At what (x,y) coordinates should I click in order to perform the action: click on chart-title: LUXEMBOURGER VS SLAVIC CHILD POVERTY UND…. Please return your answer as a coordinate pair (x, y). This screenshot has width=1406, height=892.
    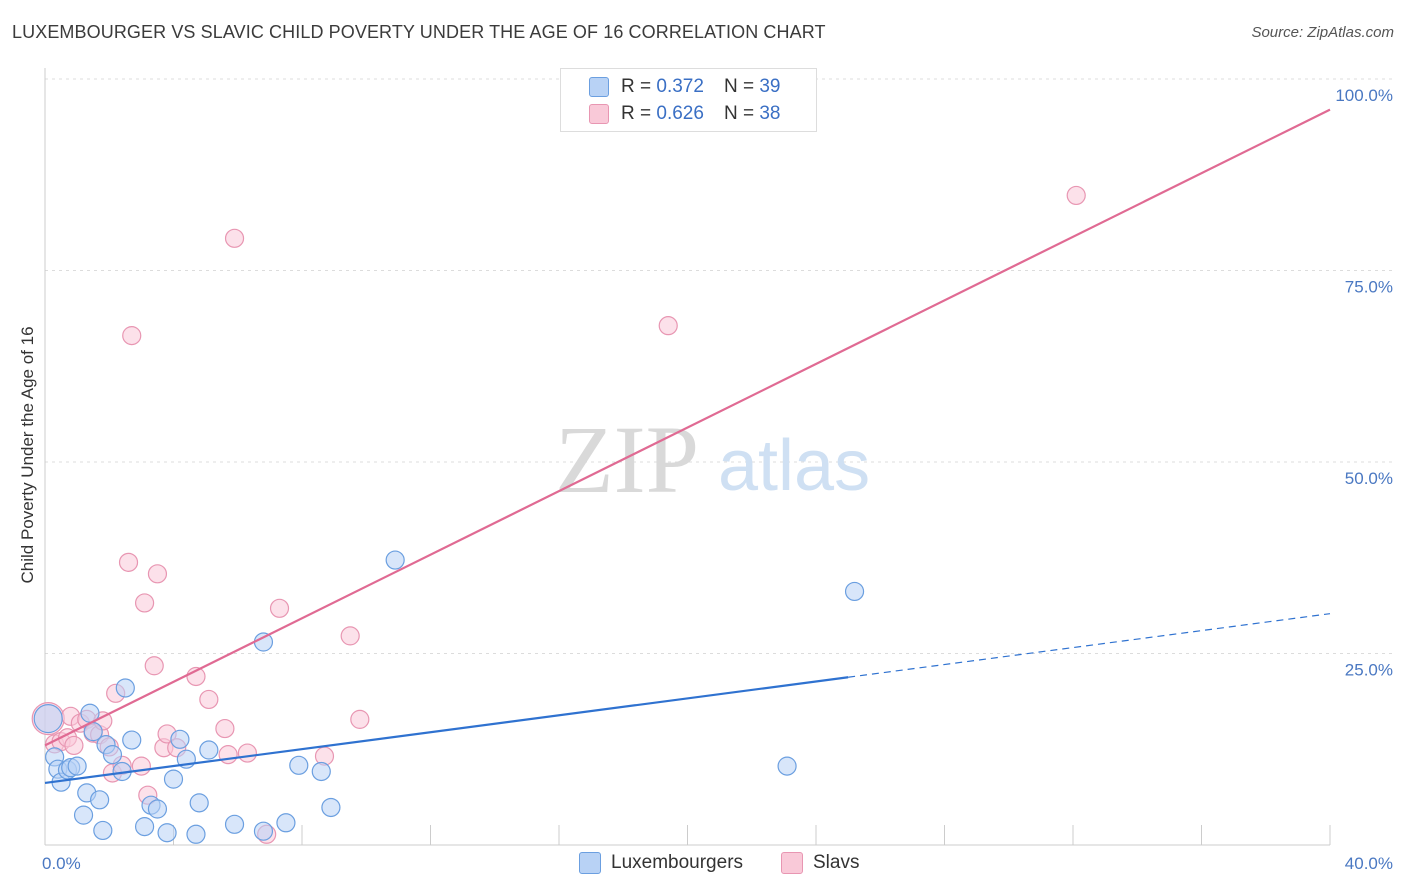
    Looking at the image, I should click on (419, 32).